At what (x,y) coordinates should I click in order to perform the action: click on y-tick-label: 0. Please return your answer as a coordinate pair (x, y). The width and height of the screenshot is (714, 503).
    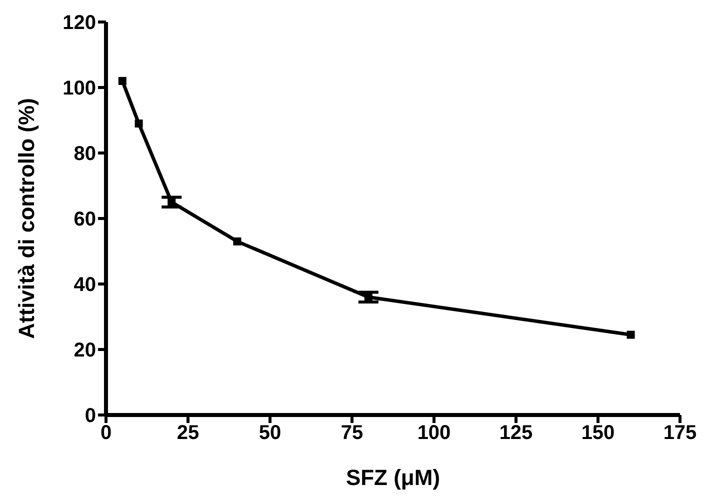
    Looking at the image, I should click on (90, 416).